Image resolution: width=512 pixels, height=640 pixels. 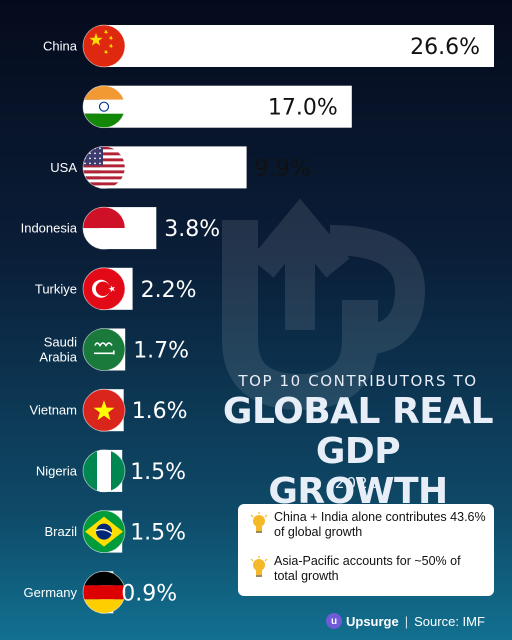 I want to click on value-label-saudi-arabia: 1.7%, so click(x=161, y=351).